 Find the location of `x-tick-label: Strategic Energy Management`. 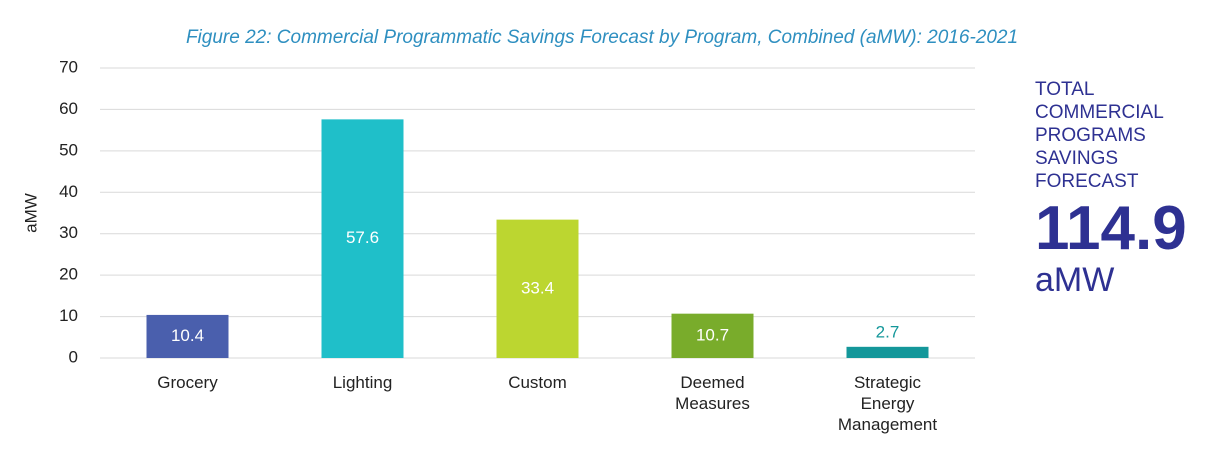

x-tick-label: Strategic Energy Management is located at coordinates (887, 403).